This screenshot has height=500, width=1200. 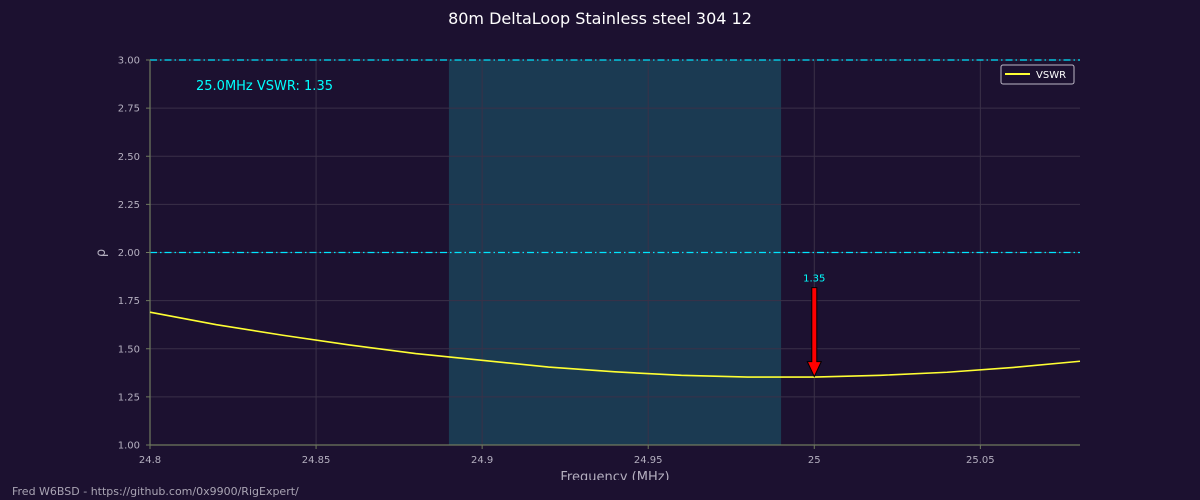 I want to click on y-tick-label: 1.75, so click(x=129, y=301).